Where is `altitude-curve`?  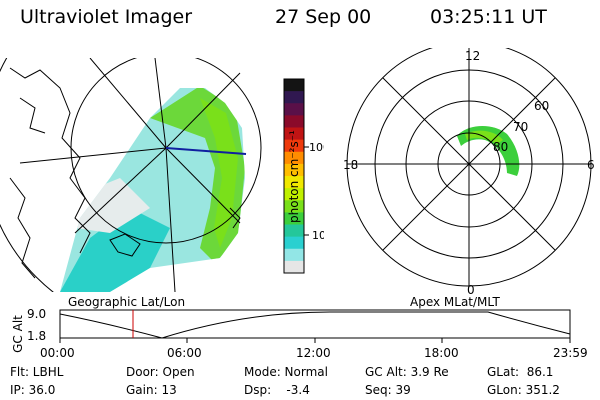
altitude-curve is located at coordinates (315, 325).